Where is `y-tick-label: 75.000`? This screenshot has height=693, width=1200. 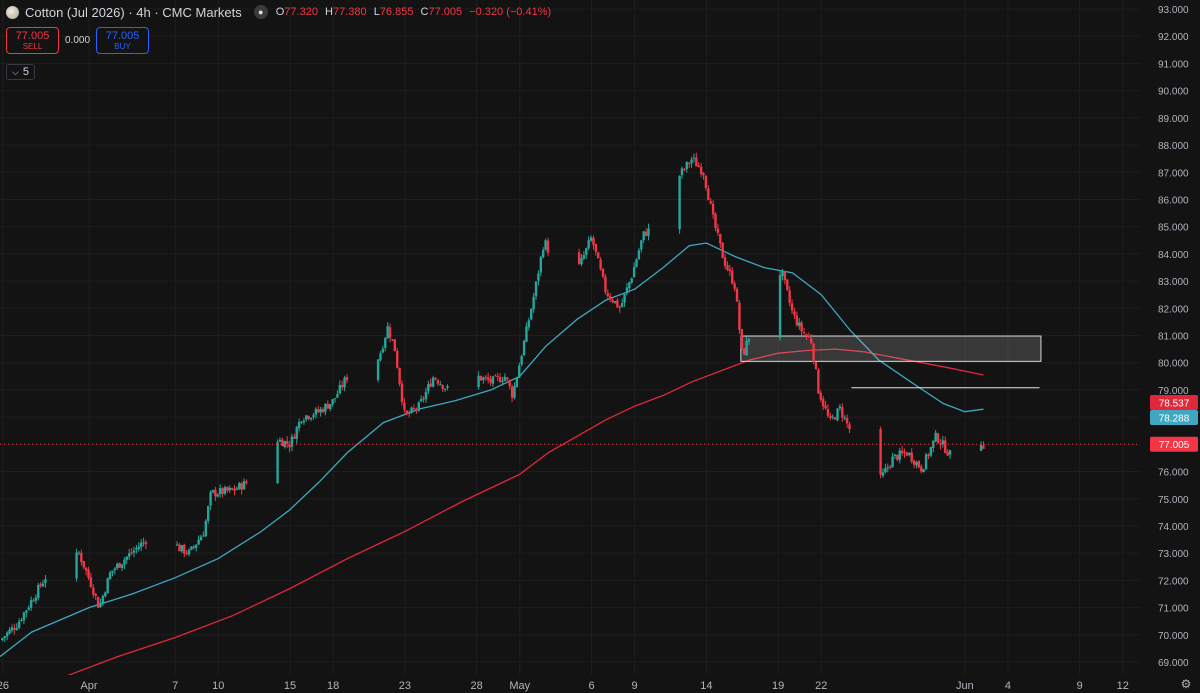
y-tick-label: 75.000 is located at coordinates (1173, 500).